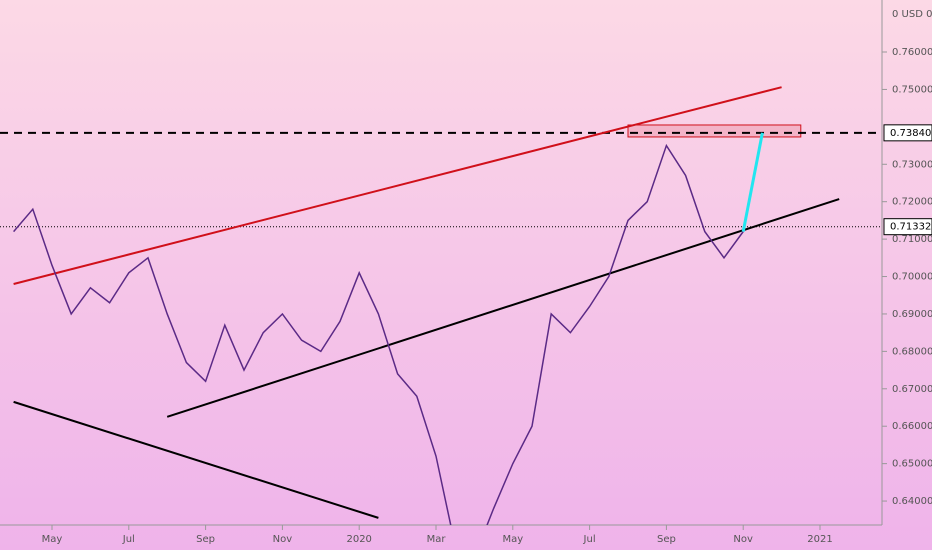  What do you see at coordinates (714, 131) in the screenshot?
I see `resistance-zone` at bounding box center [714, 131].